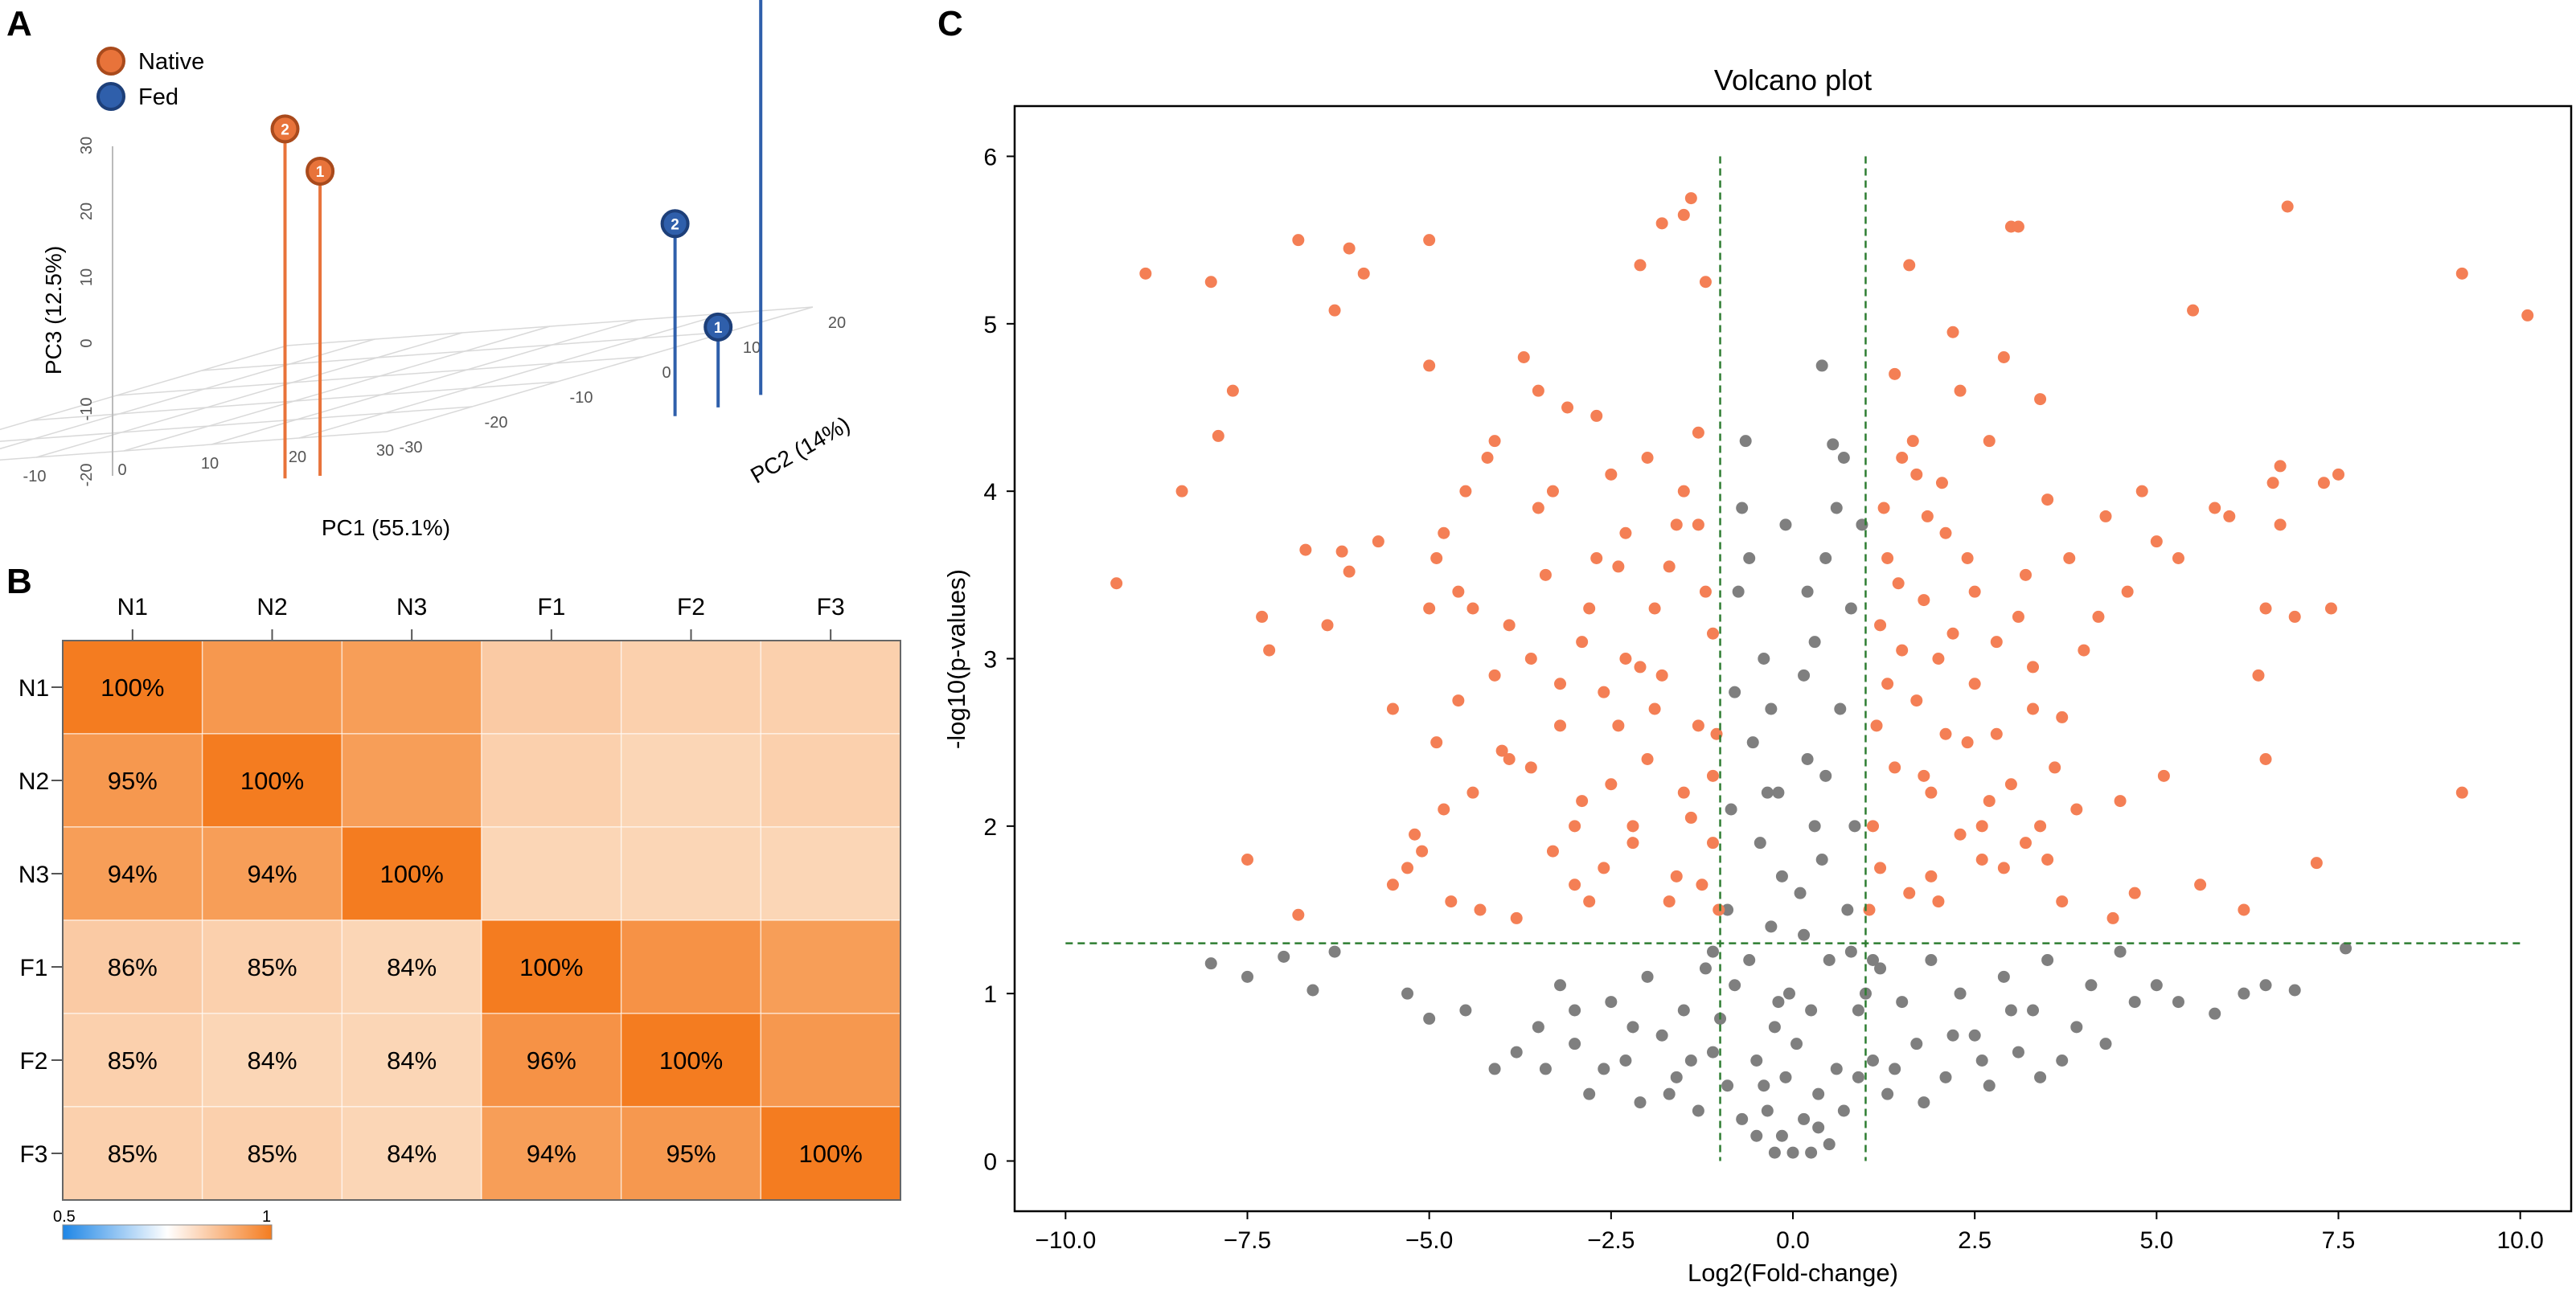 The height and width of the screenshot is (1290, 2576). What do you see at coordinates (691, 1060) in the screenshot?
I see `heatmap-cell-label: 100%` at bounding box center [691, 1060].